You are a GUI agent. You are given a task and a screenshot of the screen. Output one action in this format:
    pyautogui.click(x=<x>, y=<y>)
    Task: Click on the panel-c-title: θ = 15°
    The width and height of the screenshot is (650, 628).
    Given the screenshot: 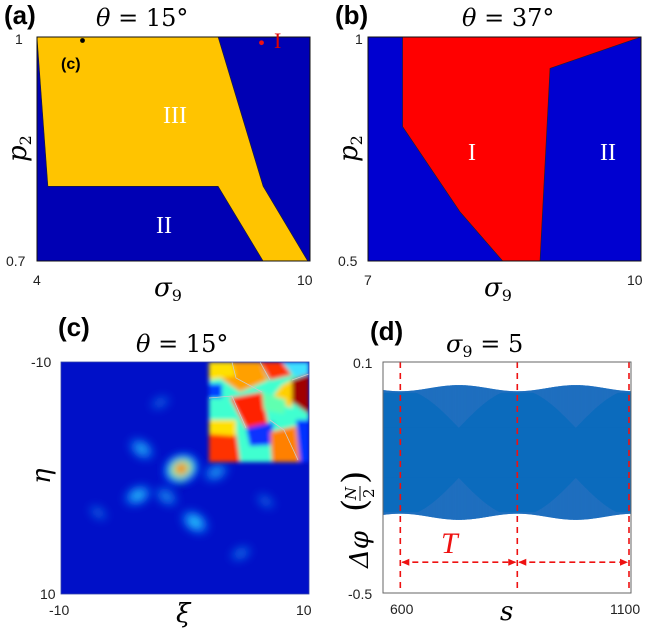 What is the action you would take?
    pyautogui.click(x=182, y=344)
    